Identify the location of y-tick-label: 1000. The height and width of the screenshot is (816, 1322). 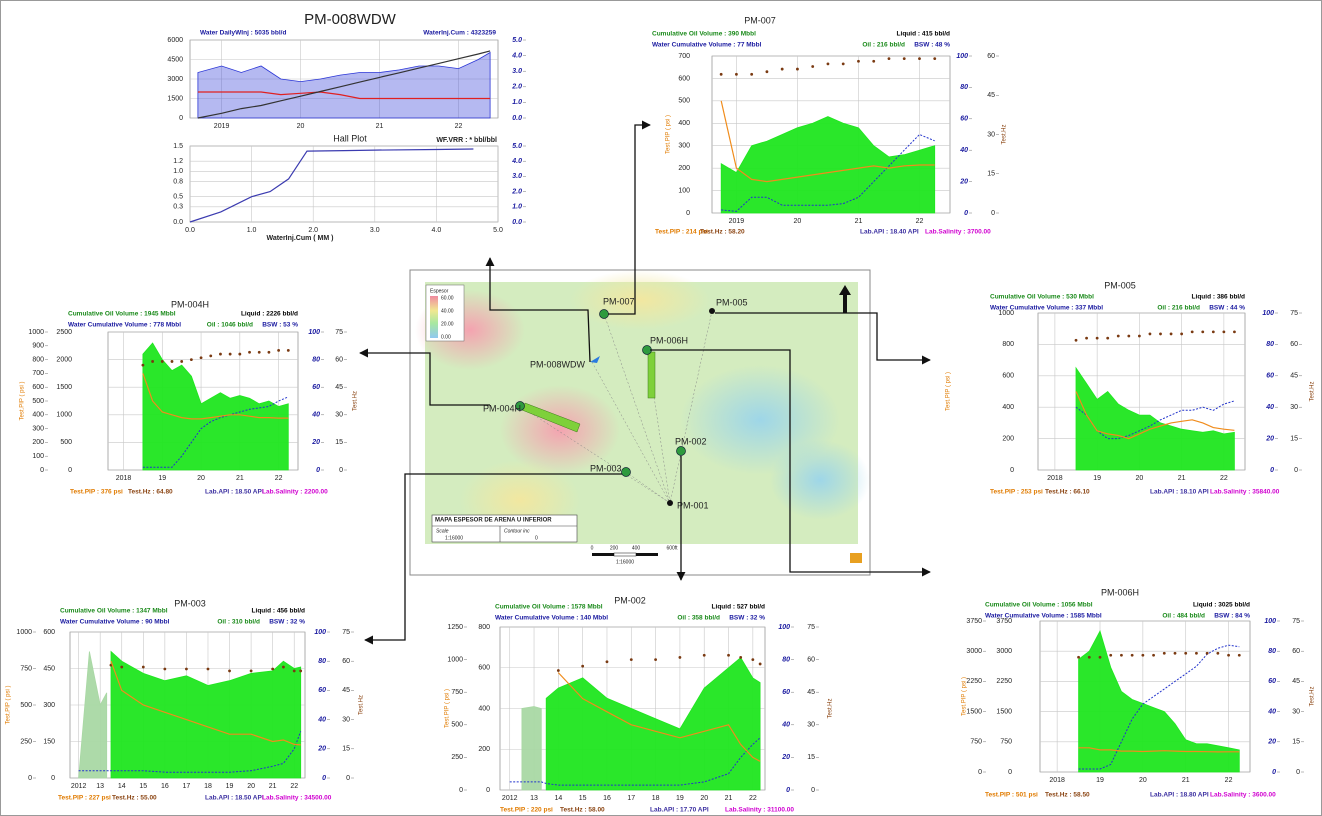
(1006, 313).